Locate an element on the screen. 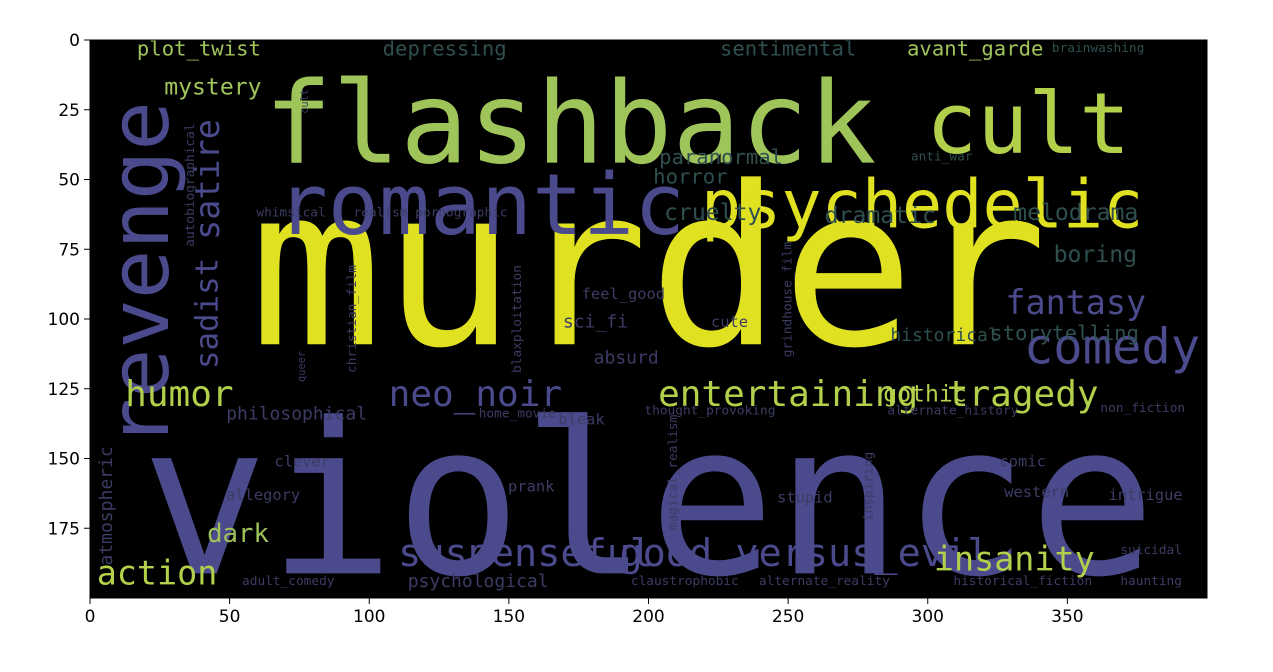  word-romantic: romantic is located at coordinates (481, 204).